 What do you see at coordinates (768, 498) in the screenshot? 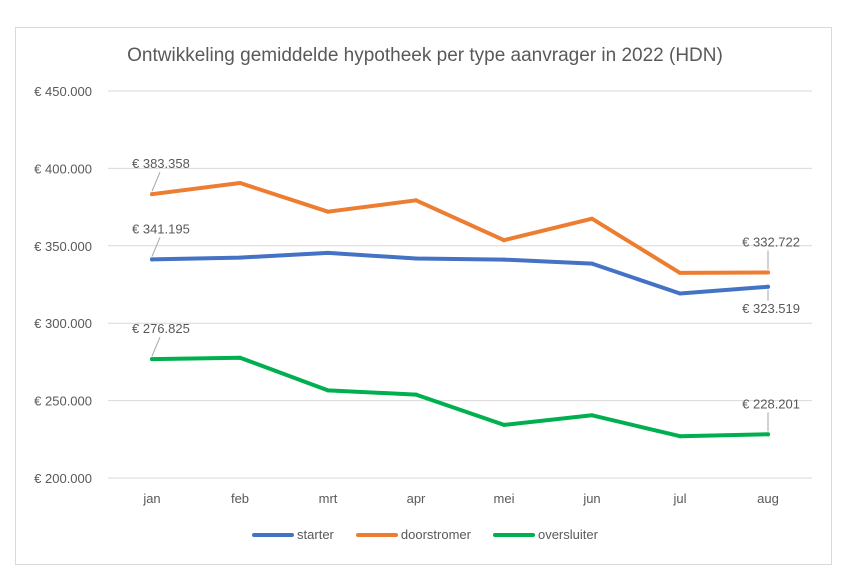
I see `x-tick-label: aug` at bounding box center [768, 498].